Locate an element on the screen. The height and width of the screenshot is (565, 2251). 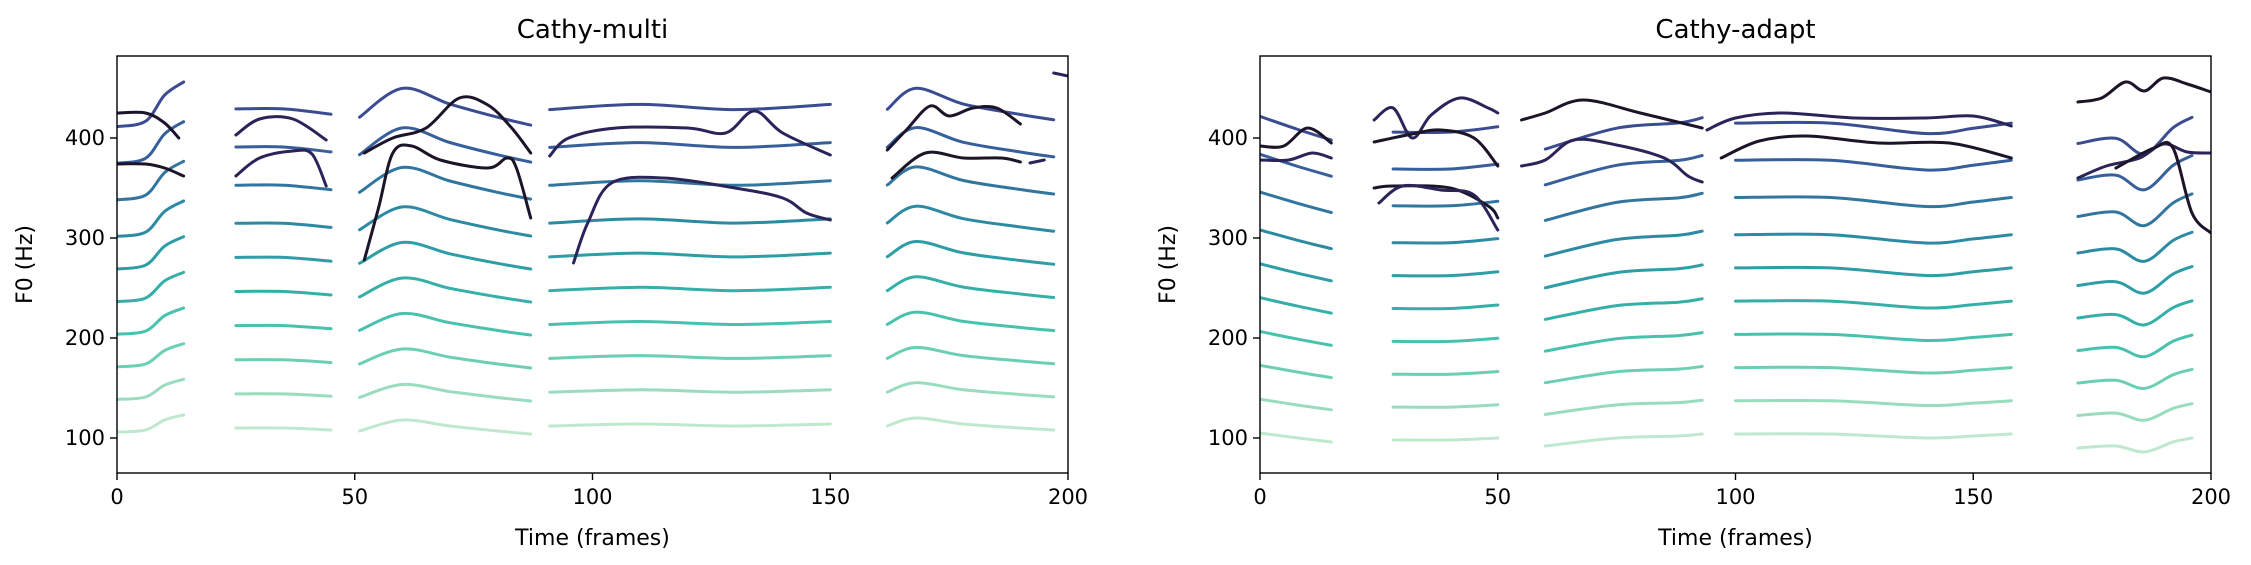
y-axis-label: F0 (Hz) is located at coordinates (25, 264).